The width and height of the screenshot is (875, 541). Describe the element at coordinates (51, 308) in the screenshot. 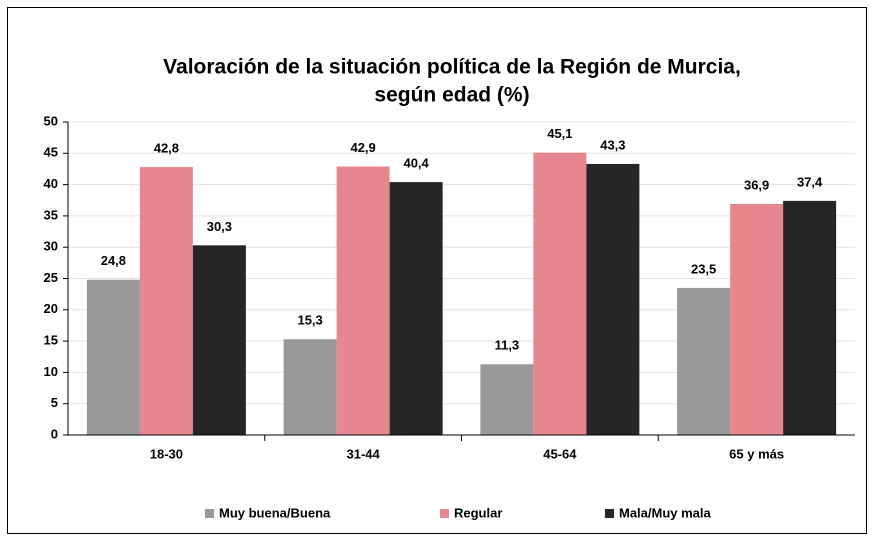

I see `y-tick-label: 20` at that location.